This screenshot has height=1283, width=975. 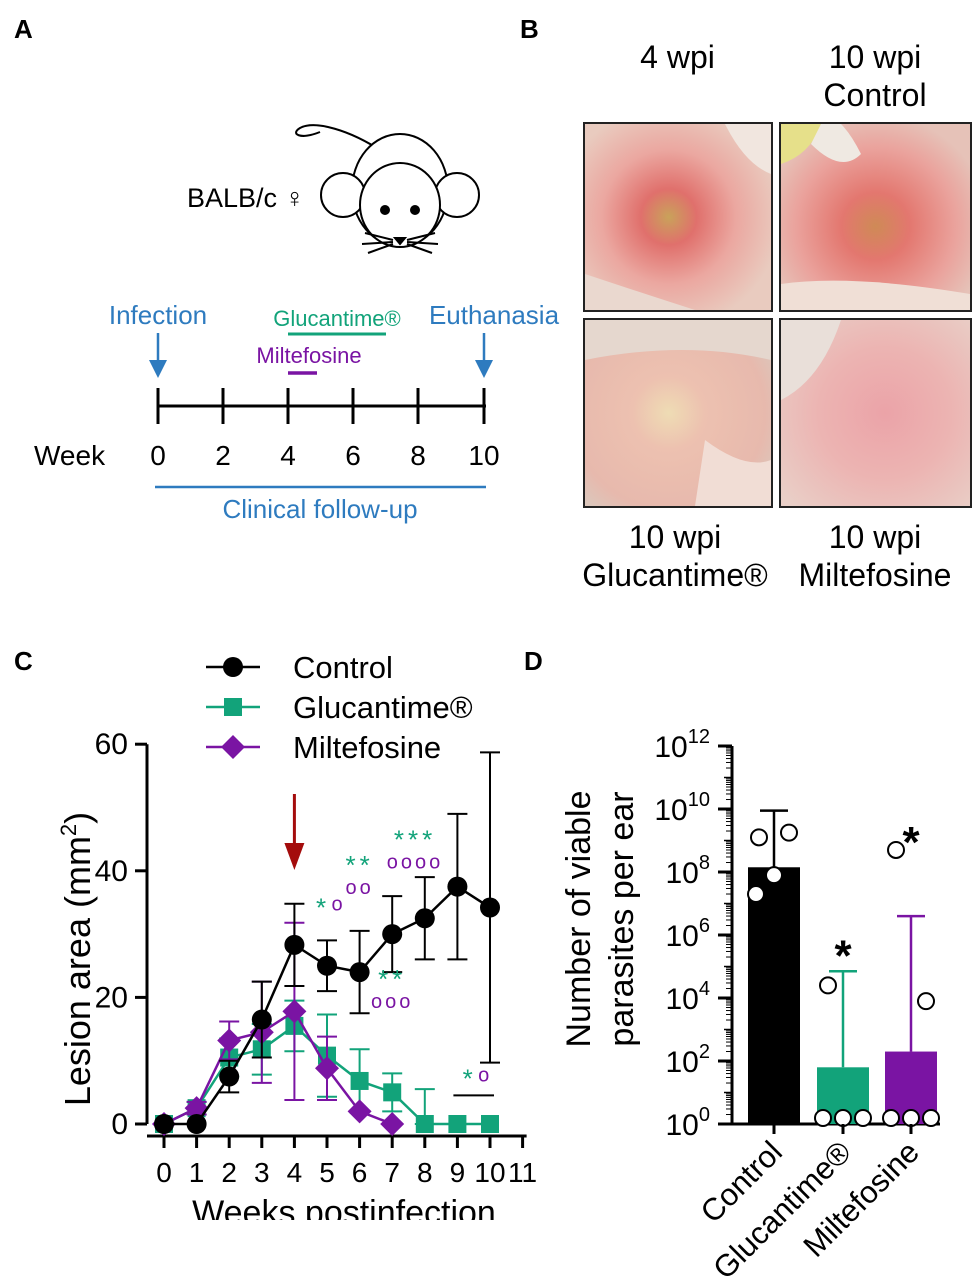 What do you see at coordinates (682, 745) in the screenshot?
I see `y-tick-label: 10¹²` at bounding box center [682, 745].